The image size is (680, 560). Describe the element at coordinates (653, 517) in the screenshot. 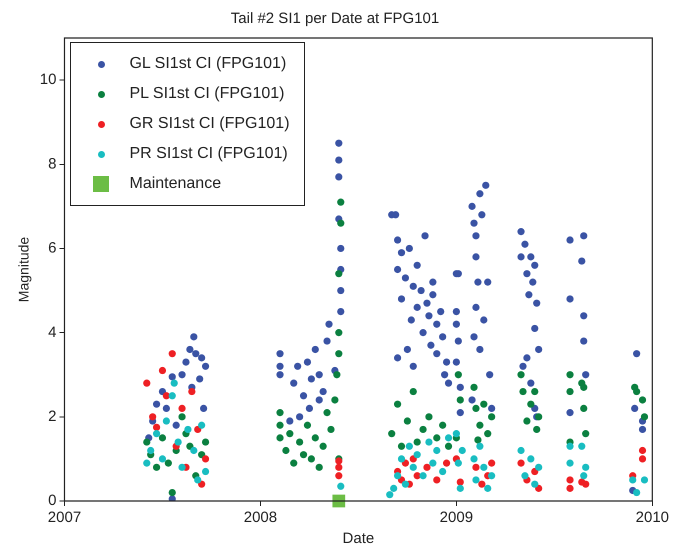

I see `x-tick-label: 2010` at that location.